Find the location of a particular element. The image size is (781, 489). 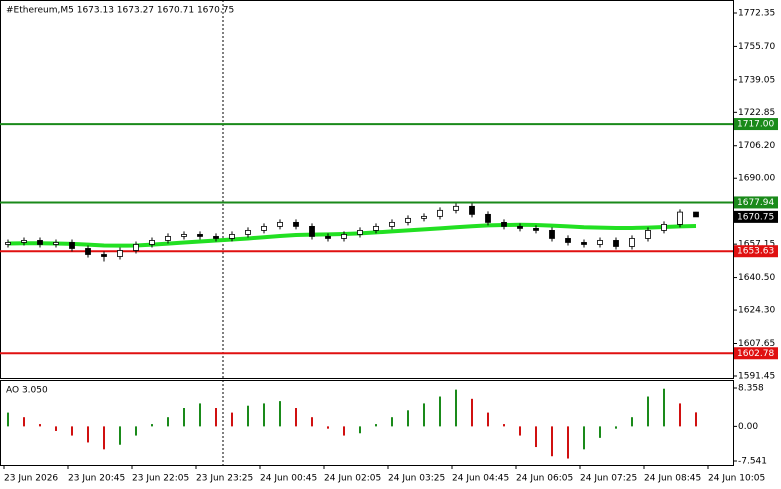

x-tick-label: 24 Jun 08:45 is located at coordinates (672, 479).